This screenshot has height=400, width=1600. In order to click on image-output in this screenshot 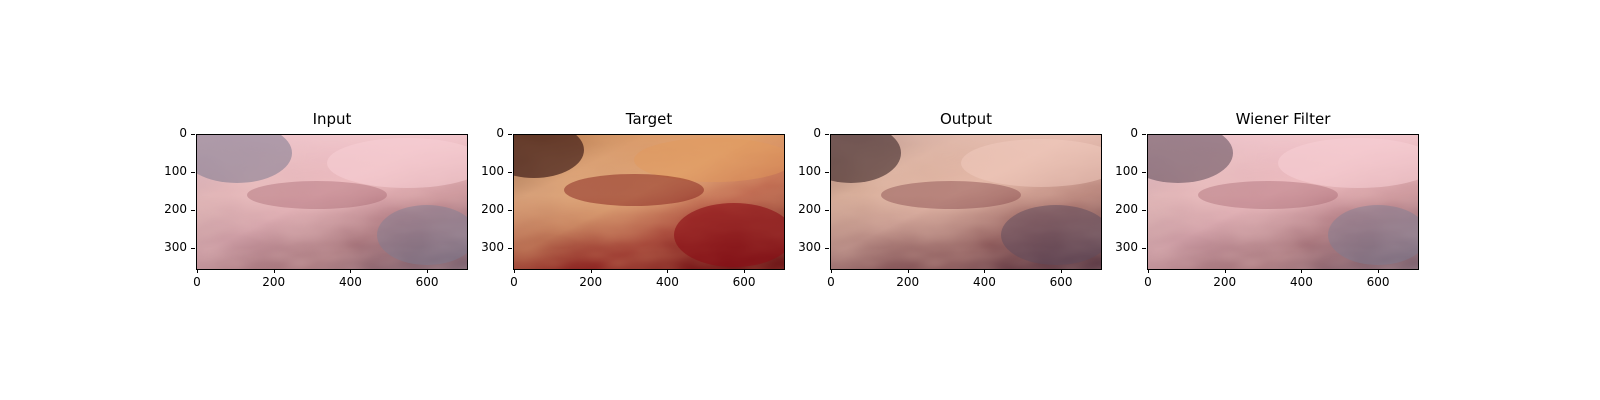, I will do `click(966, 202)`.